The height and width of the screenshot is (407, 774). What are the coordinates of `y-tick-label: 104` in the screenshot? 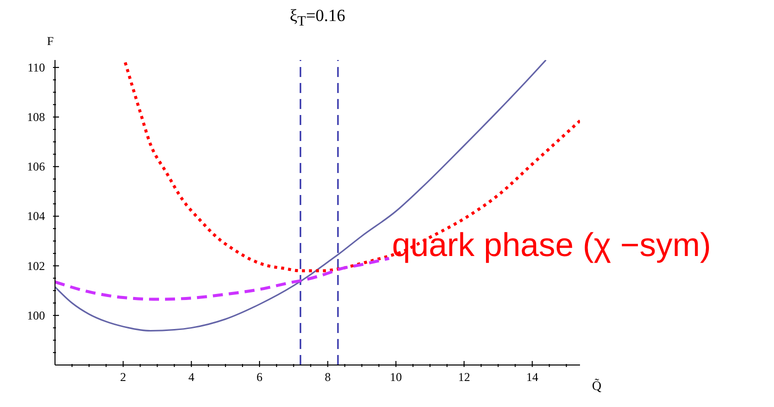 It's located at (36, 216).